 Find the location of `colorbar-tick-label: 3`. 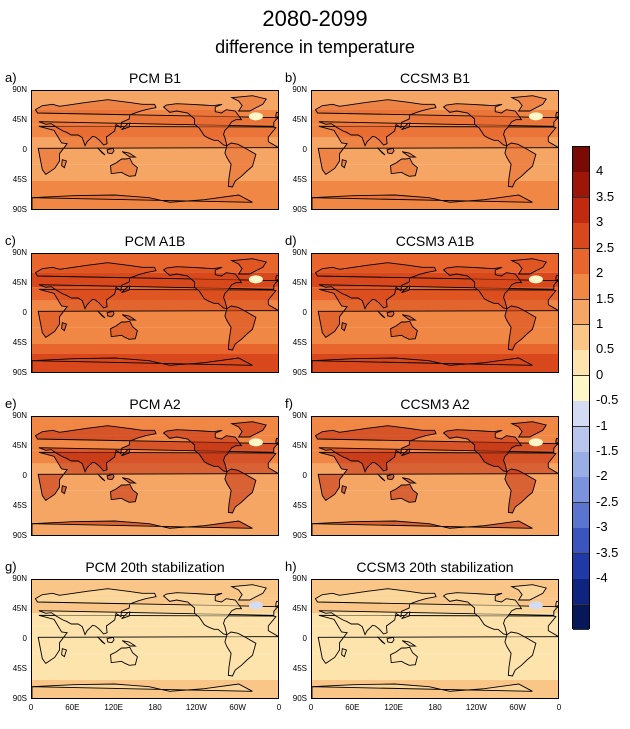

colorbar-tick-label: 3 is located at coordinates (600, 222).